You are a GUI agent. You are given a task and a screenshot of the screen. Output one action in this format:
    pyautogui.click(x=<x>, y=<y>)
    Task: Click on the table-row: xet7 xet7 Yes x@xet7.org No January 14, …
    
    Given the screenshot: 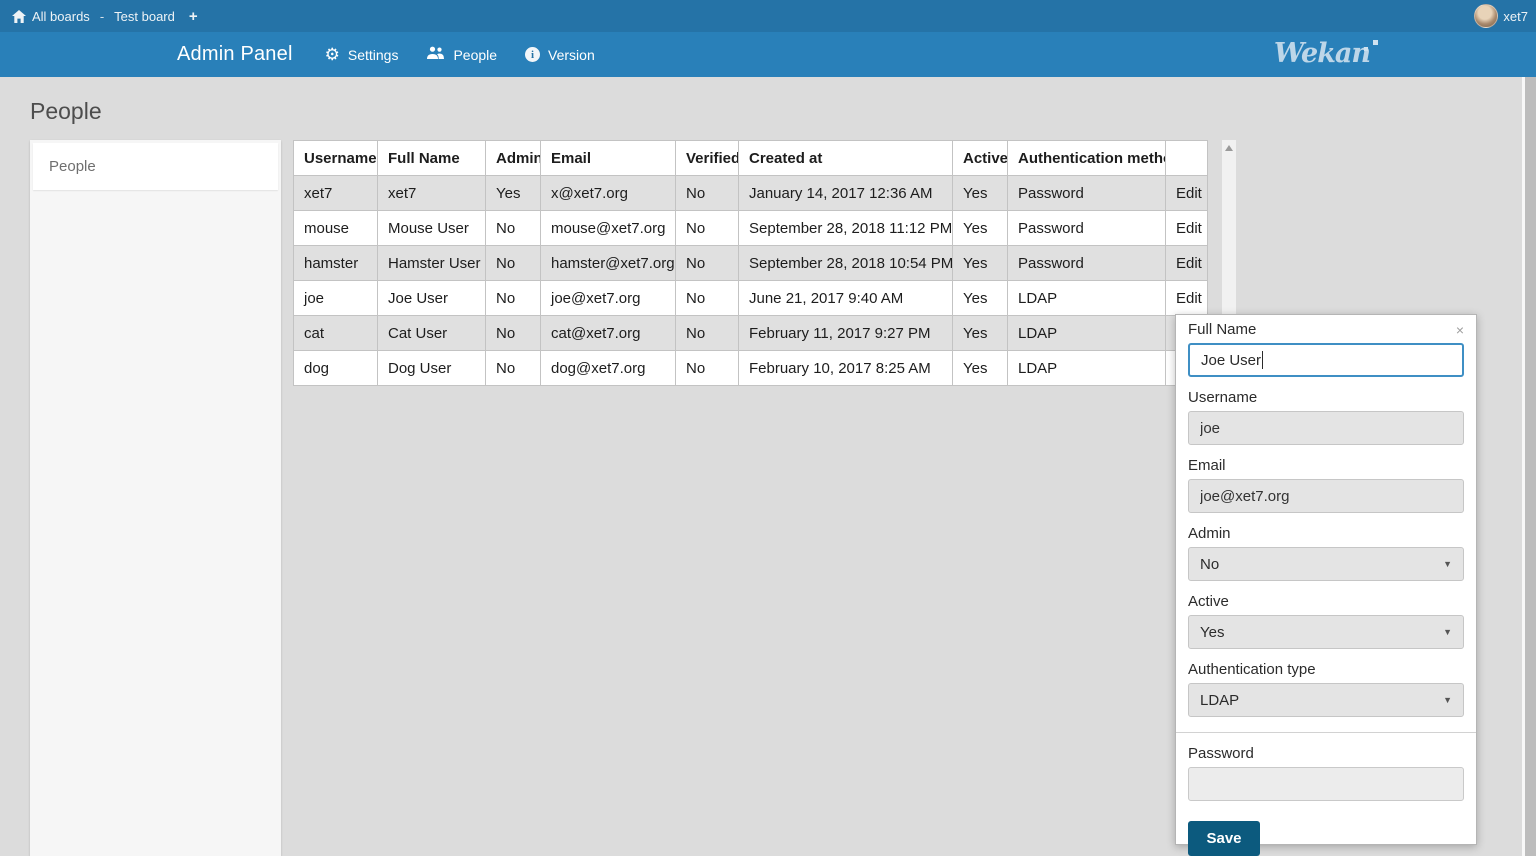 What is the action you would take?
    pyautogui.click(x=750, y=193)
    